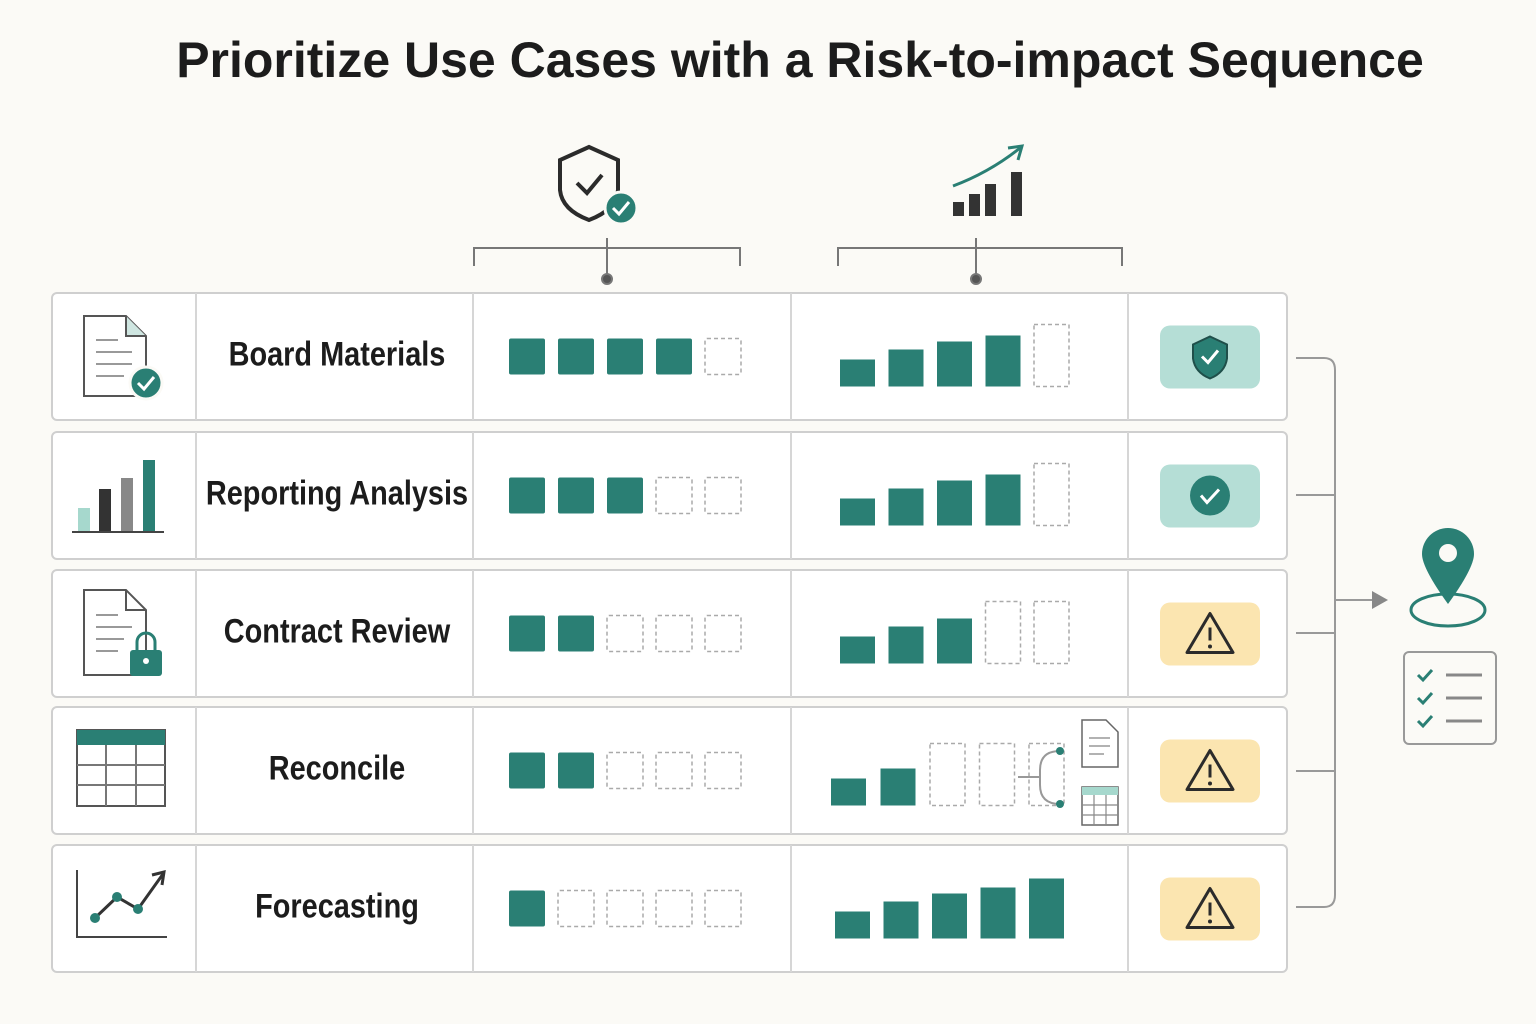  Describe the element at coordinates (1450, 698) in the screenshot. I see `checklist-icon` at that location.